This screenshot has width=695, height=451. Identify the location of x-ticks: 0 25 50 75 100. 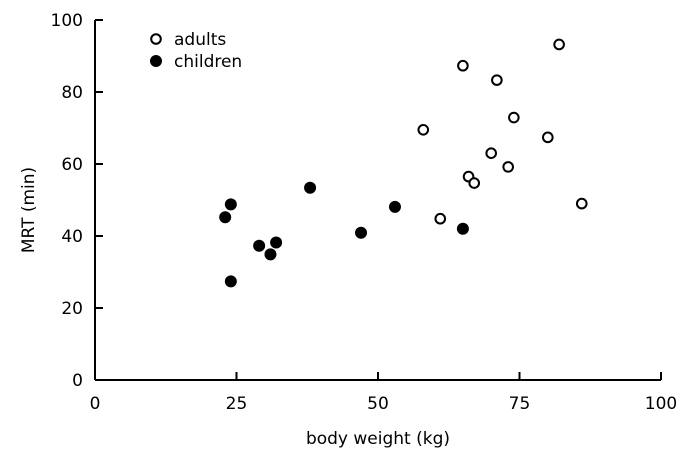
(383, 393).